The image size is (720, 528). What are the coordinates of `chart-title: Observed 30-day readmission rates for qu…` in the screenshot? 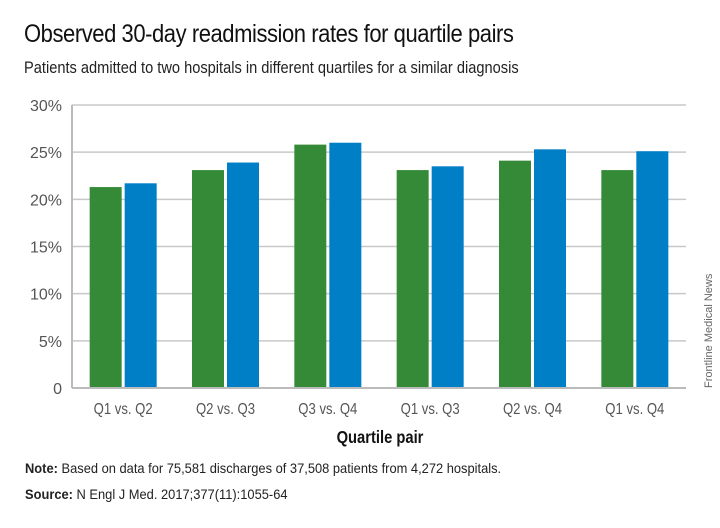 It's located at (269, 34).